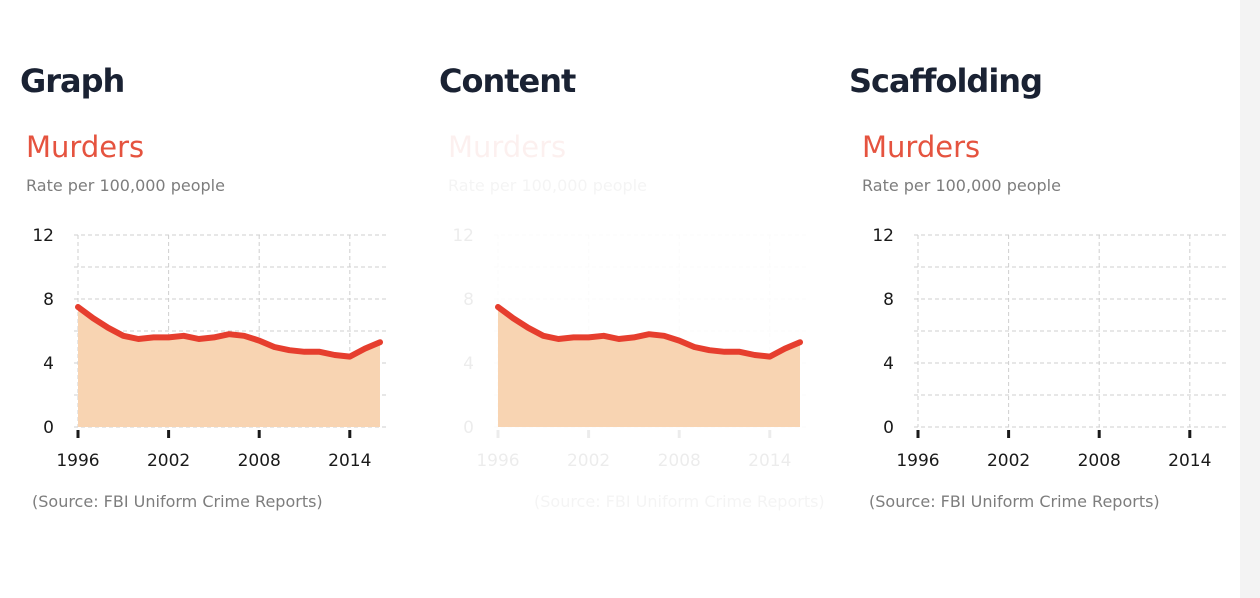 The width and height of the screenshot is (1260, 598). I want to click on window-edge-strip, so click(1250, 299).